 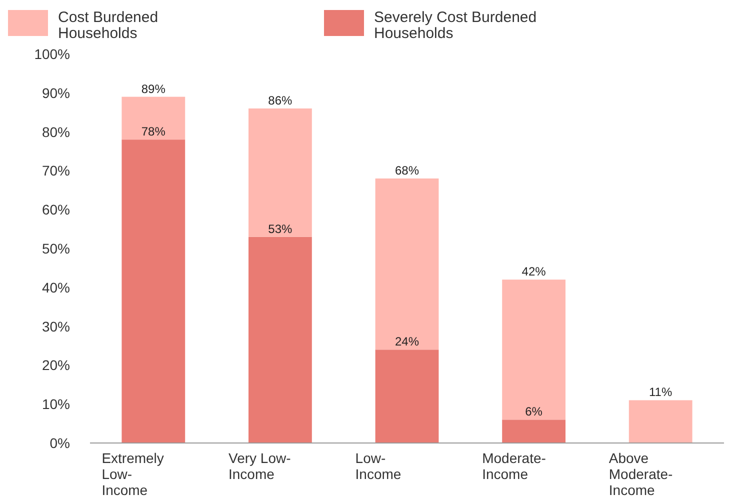 What do you see at coordinates (534, 411) in the screenshot?
I see `data-label: 6%` at bounding box center [534, 411].